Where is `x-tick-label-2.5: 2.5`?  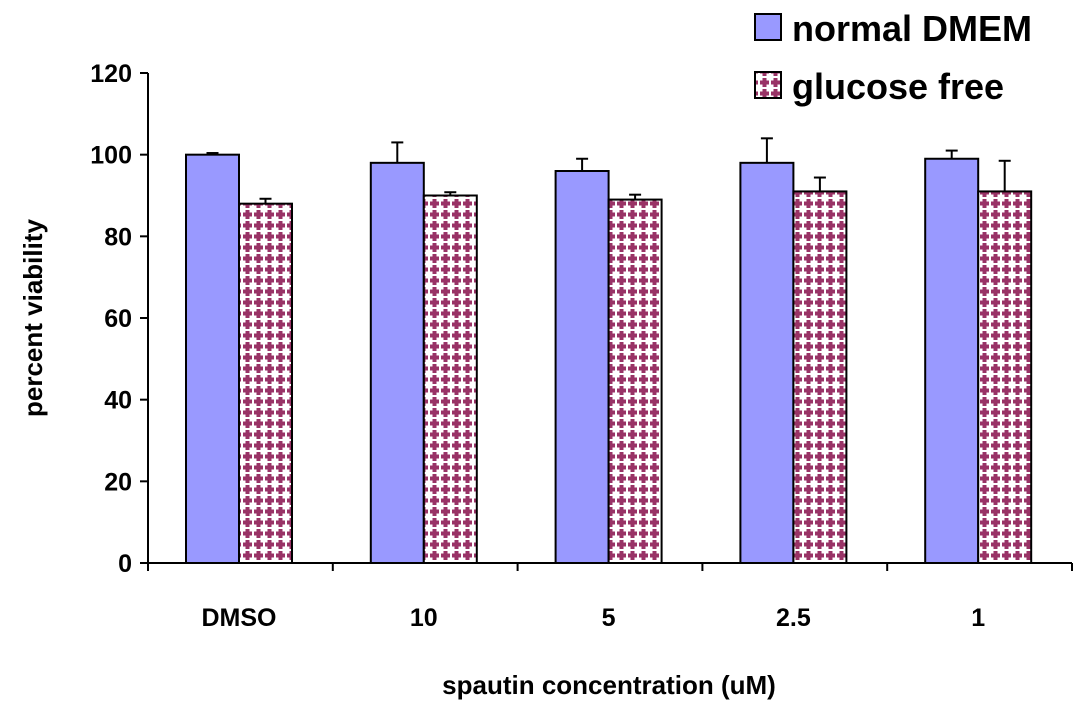 x-tick-label-2.5: 2.5 is located at coordinates (793, 618).